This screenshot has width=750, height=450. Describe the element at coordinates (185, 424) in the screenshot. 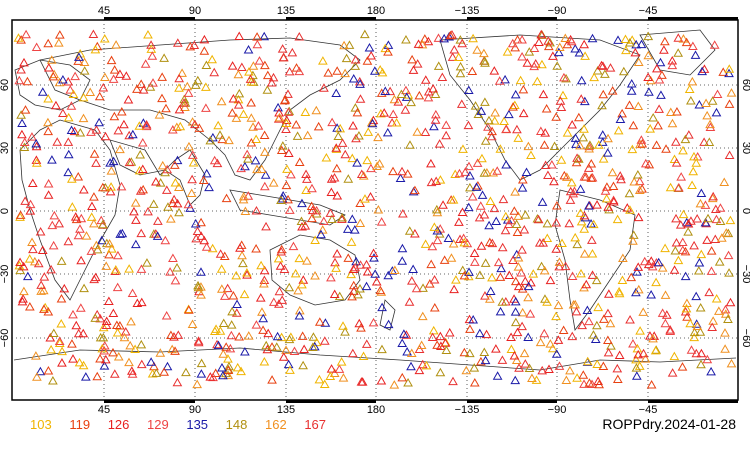

I see `legend: 103 119 126 129 135 148 162 167` at that location.